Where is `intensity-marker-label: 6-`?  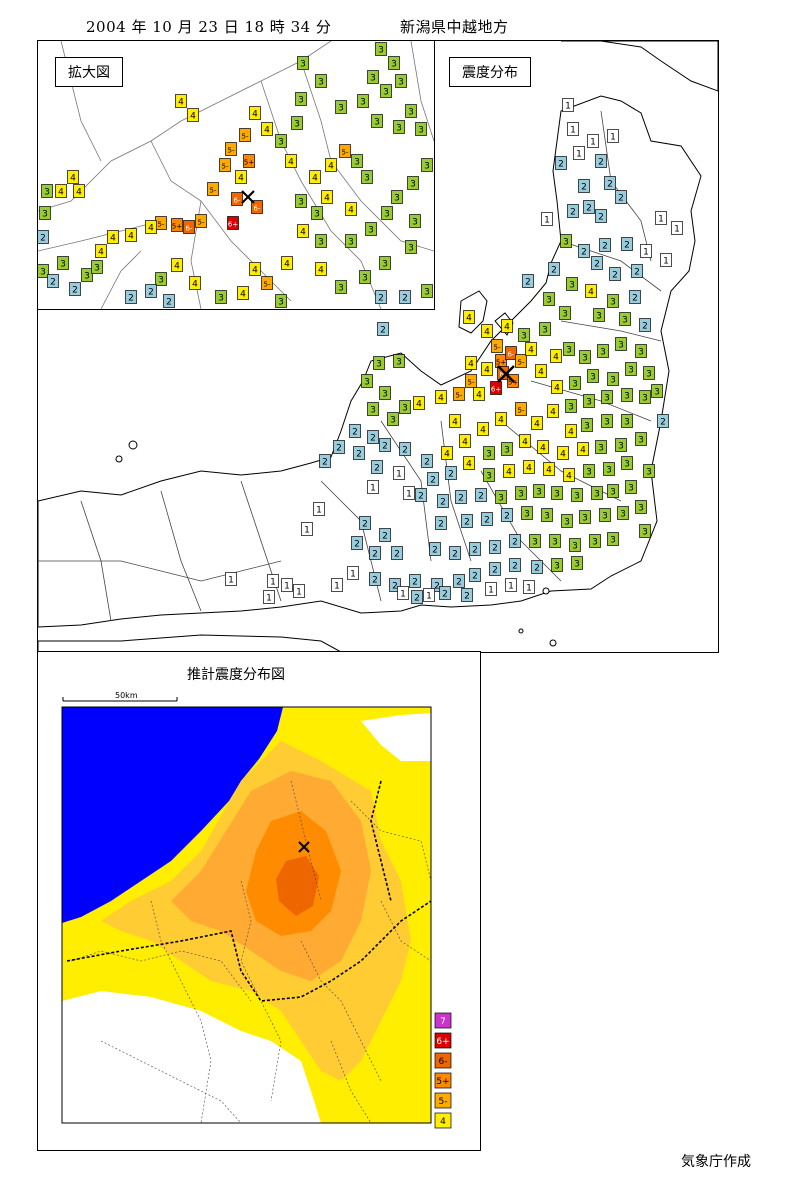 intensity-marker-label: 6- is located at coordinates (189, 229).